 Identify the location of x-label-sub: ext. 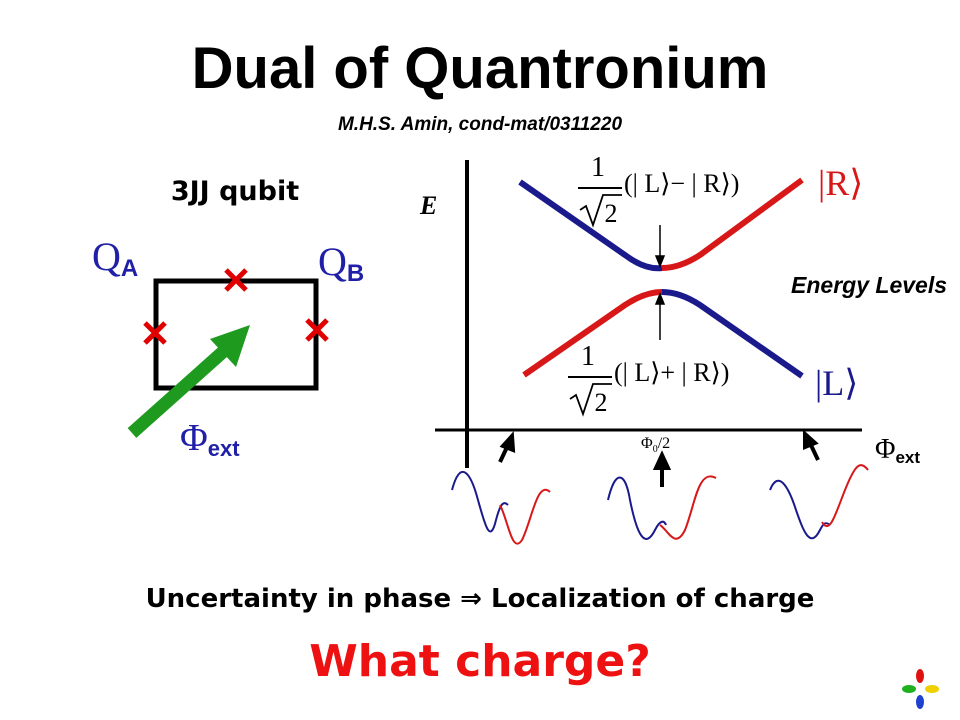
(907, 457).